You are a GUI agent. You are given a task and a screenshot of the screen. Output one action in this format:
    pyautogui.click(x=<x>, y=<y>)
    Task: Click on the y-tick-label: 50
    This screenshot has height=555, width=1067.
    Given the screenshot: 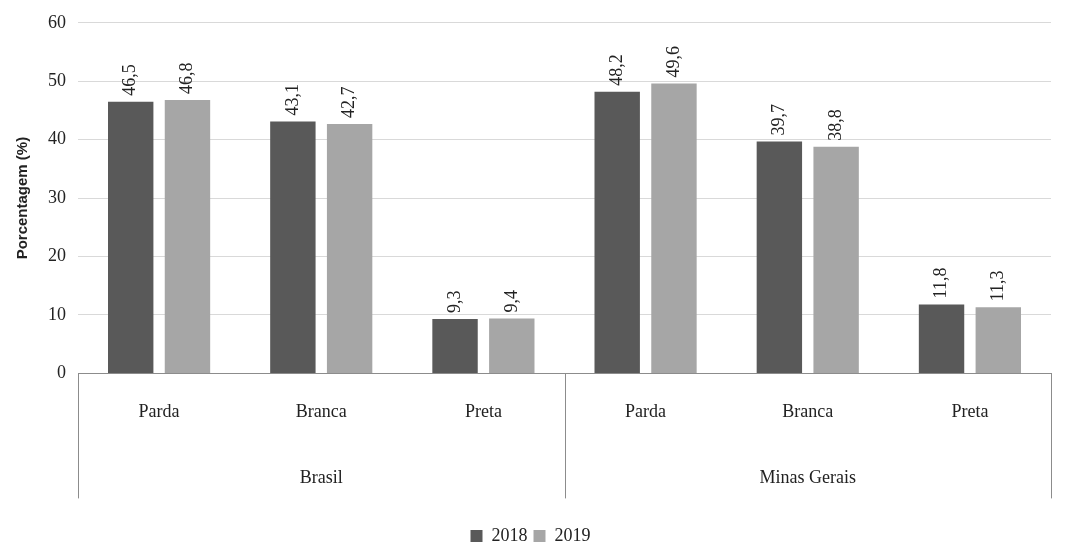 What is the action you would take?
    pyautogui.click(x=57, y=79)
    